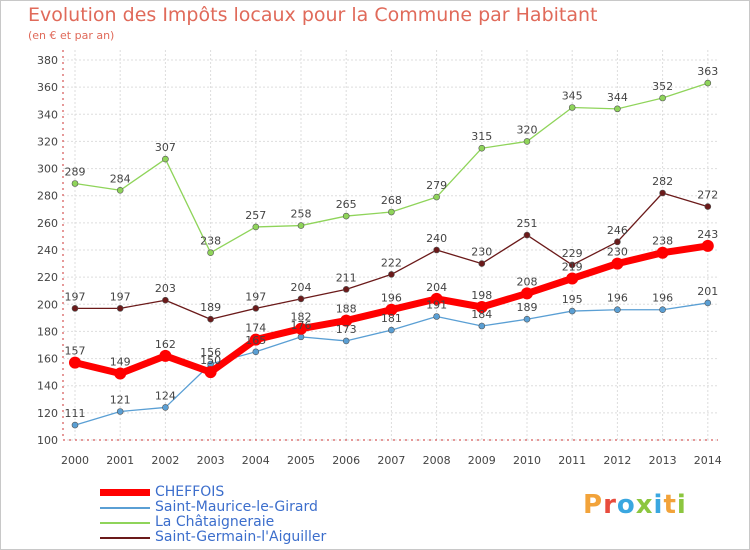  What do you see at coordinates (165, 288) in the screenshot?
I see `data-label: 203` at bounding box center [165, 288].